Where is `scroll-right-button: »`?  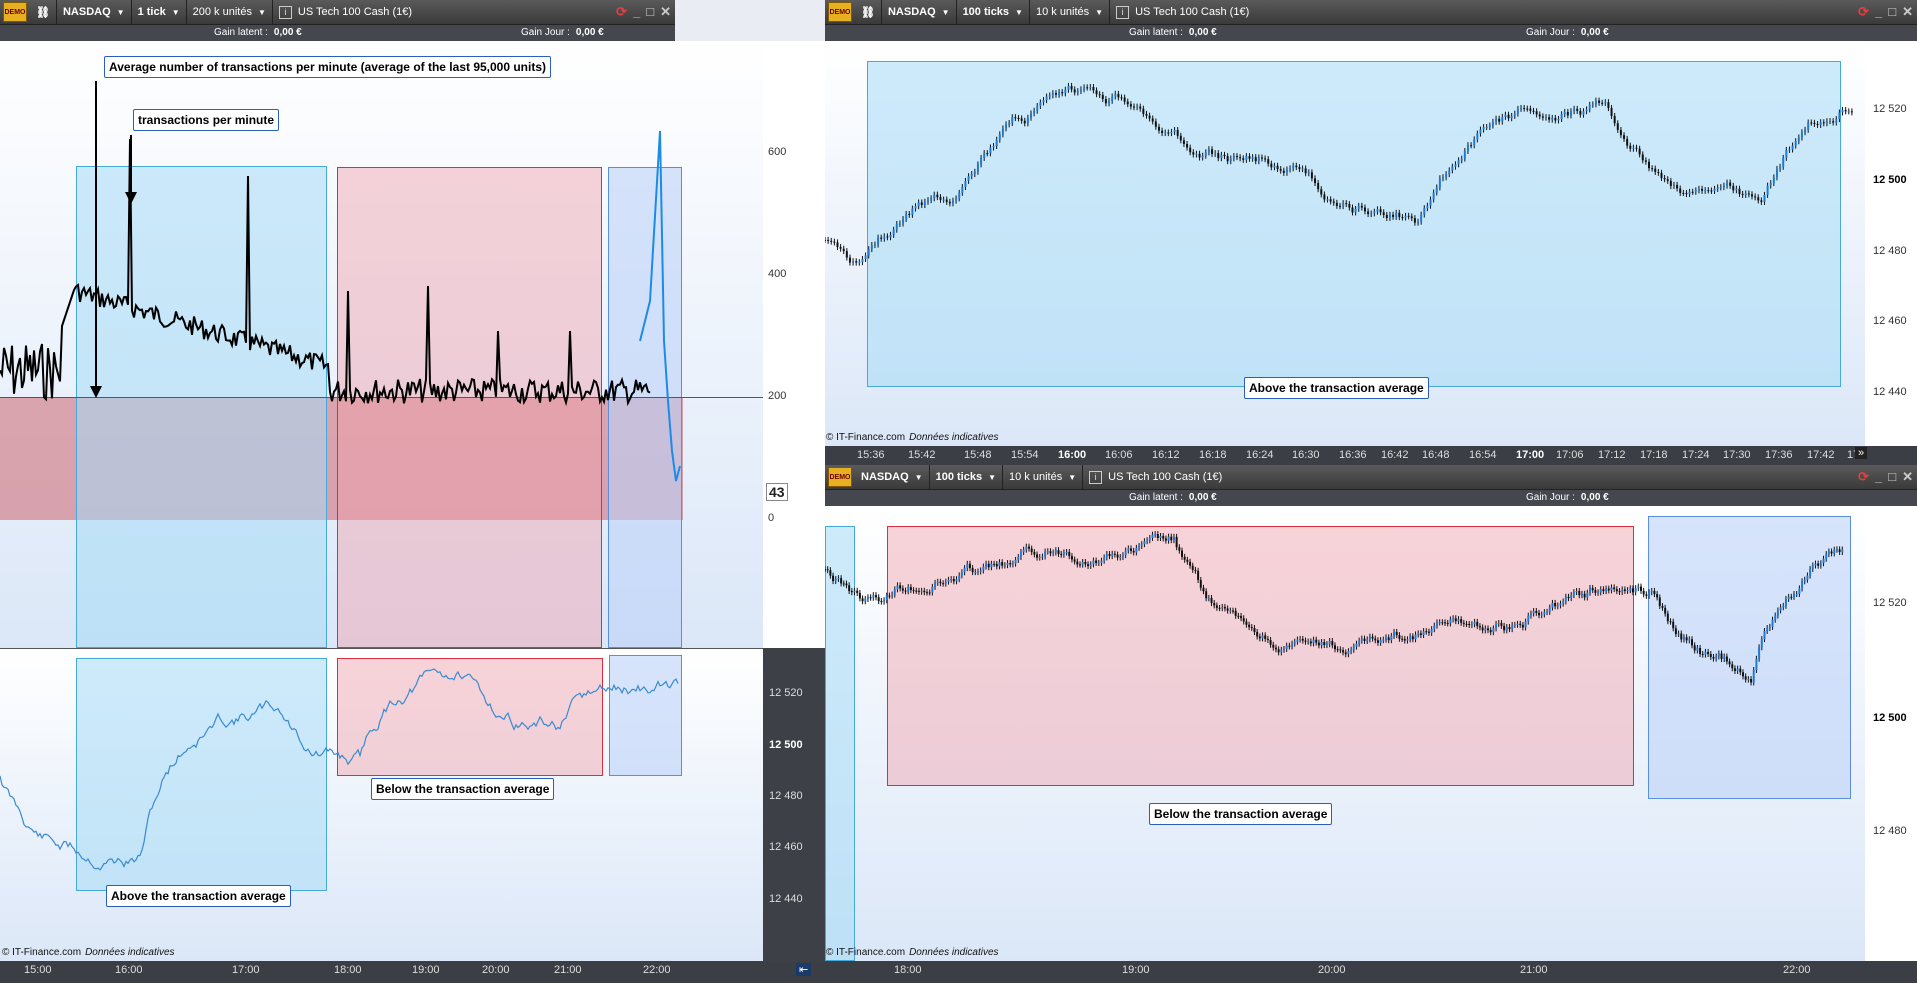
scroll-right-button: » is located at coordinates (1861, 453).